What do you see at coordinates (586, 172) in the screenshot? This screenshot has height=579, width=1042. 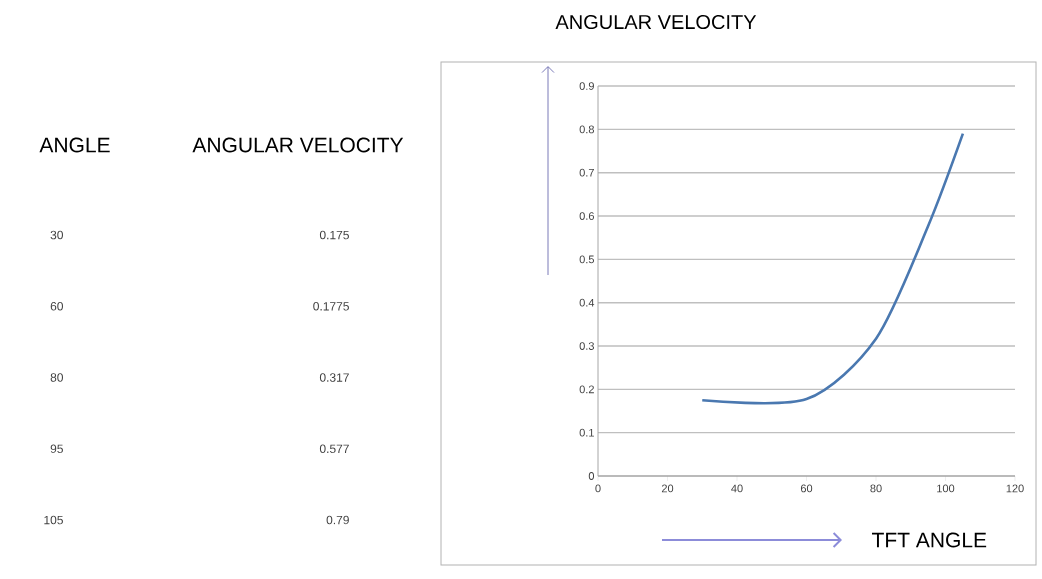 I see `y-tick-label: 0.7` at bounding box center [586, 172].